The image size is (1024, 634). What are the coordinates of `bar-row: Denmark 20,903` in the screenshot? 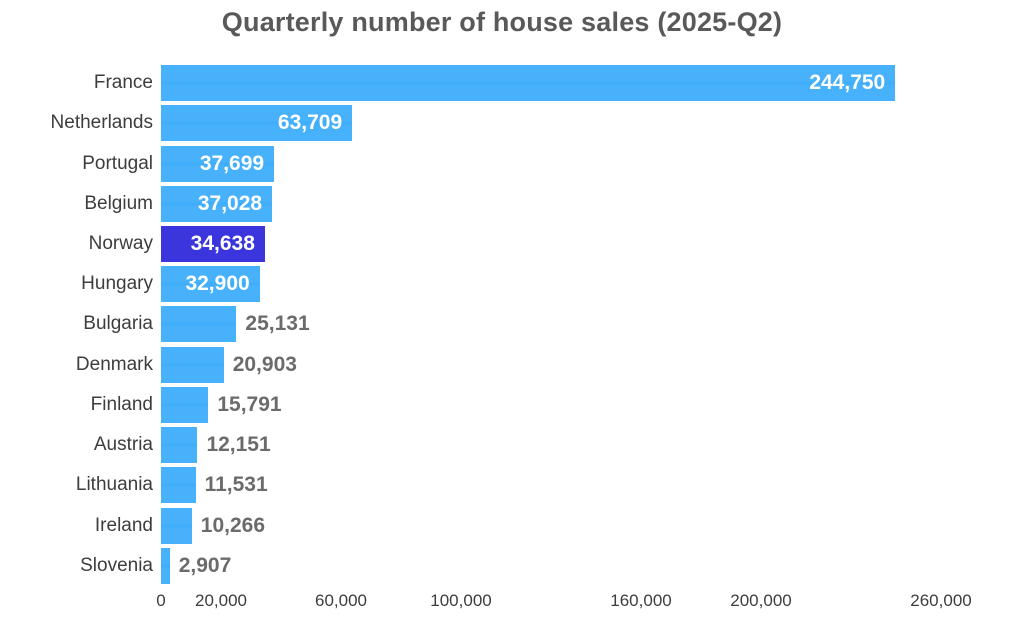 It's located at (500, 365).